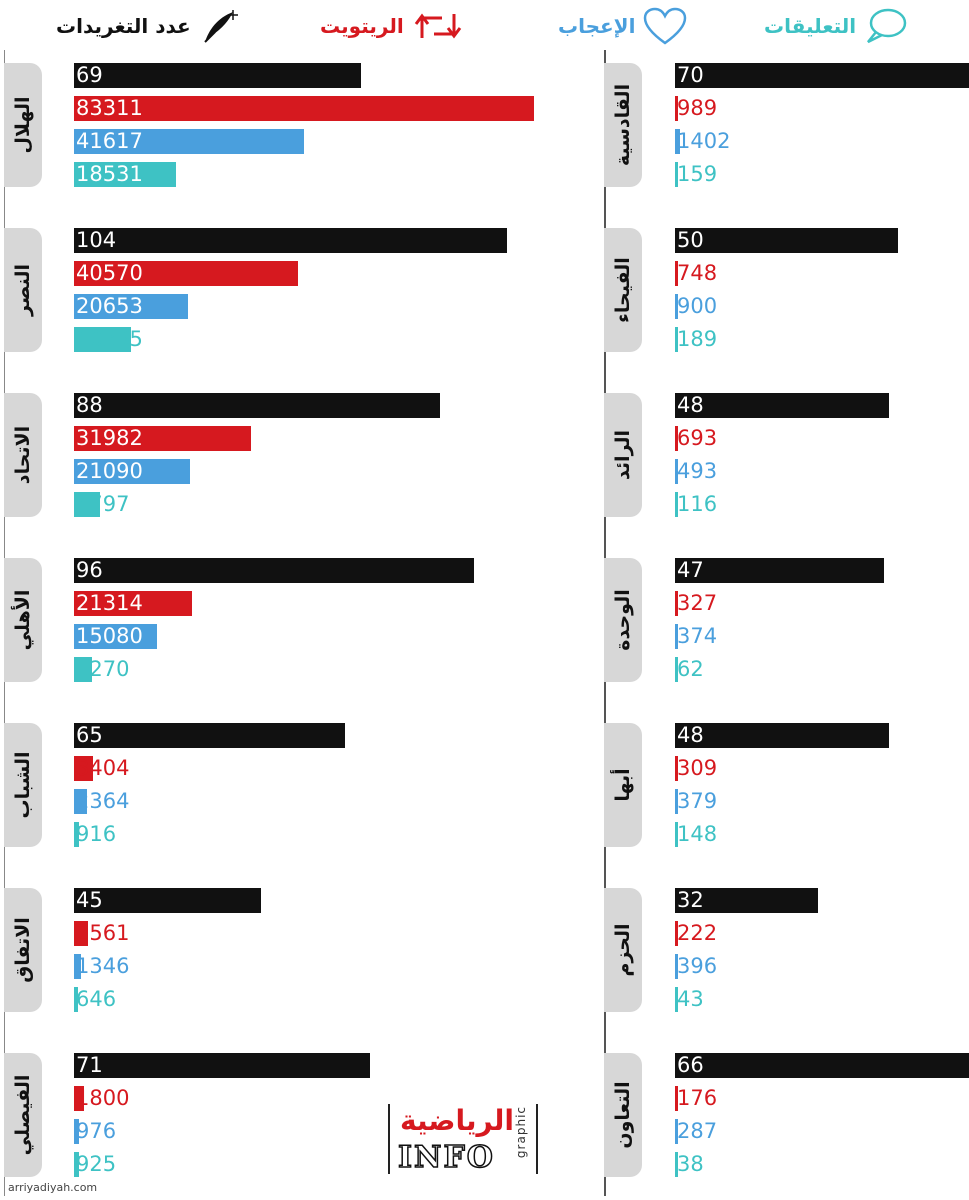 Image resolution: width=969 pixels, height=1200 pixels. I want to click on club-label-tab: الوحدة, so click(623, 620).